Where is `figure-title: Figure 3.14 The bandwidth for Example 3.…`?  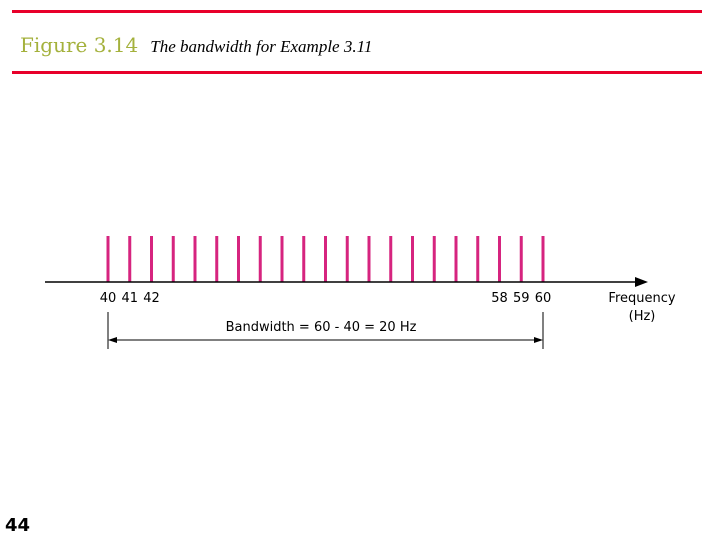 figure-title: Figure 3.14 The bandwidth for Example 3.… is located at coordinates (196, 45).